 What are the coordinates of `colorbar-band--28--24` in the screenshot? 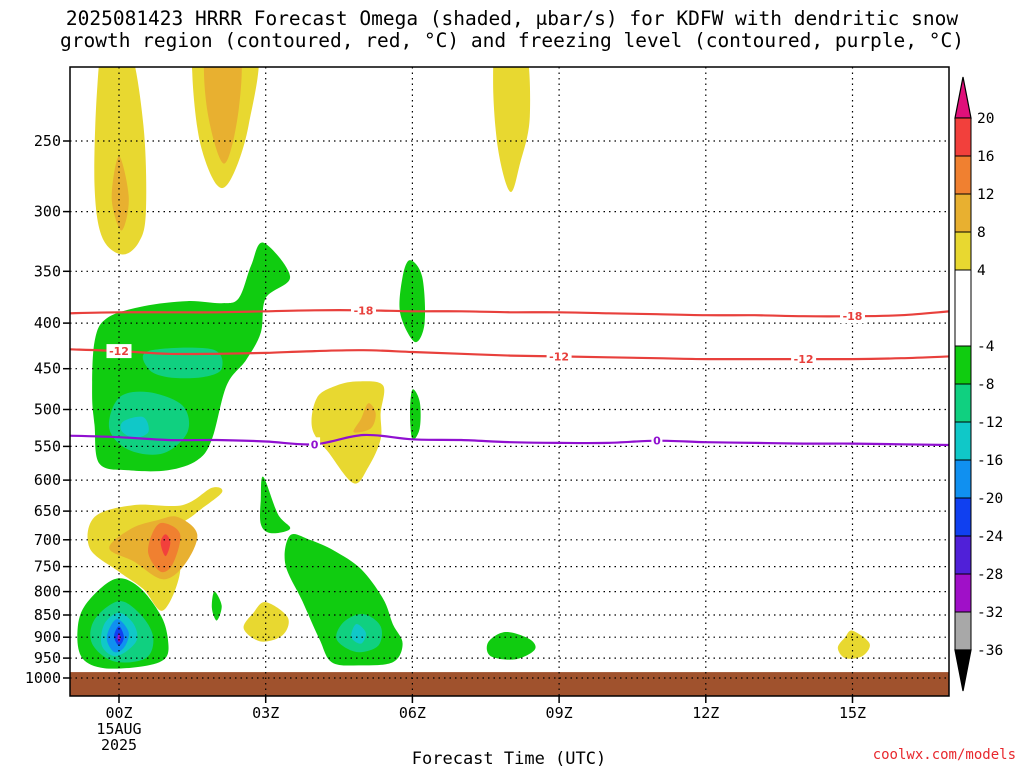 It's located at (963, 555).